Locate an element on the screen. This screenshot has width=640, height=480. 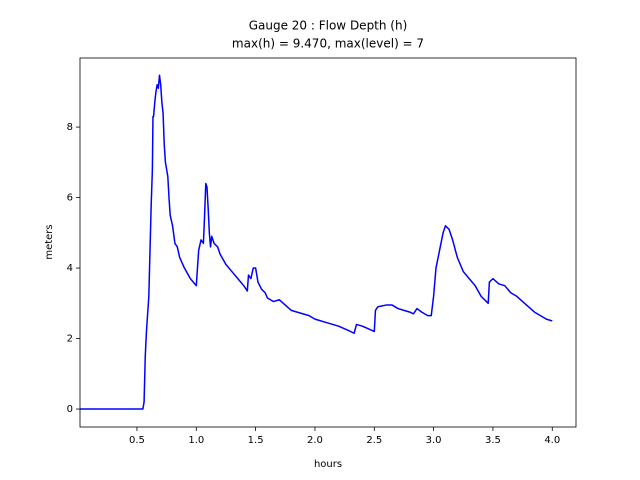
x-axis-label: hours is located at coordinates (328, 464).